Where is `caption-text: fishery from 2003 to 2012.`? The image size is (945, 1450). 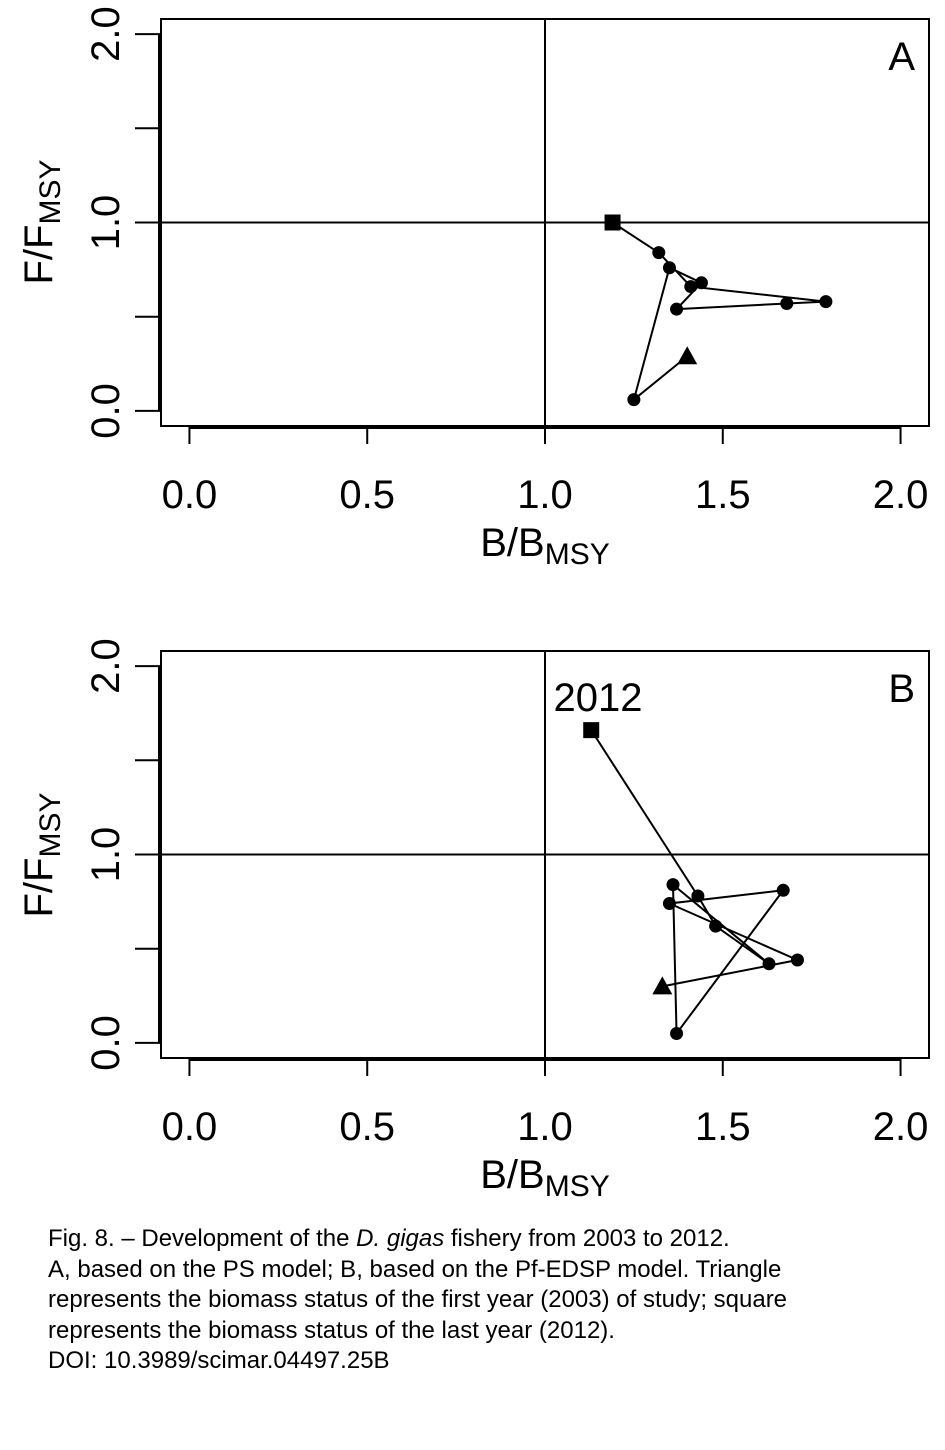 caption-text: fishery from 2003 to 2012. is located at coordinates (587, 1238).